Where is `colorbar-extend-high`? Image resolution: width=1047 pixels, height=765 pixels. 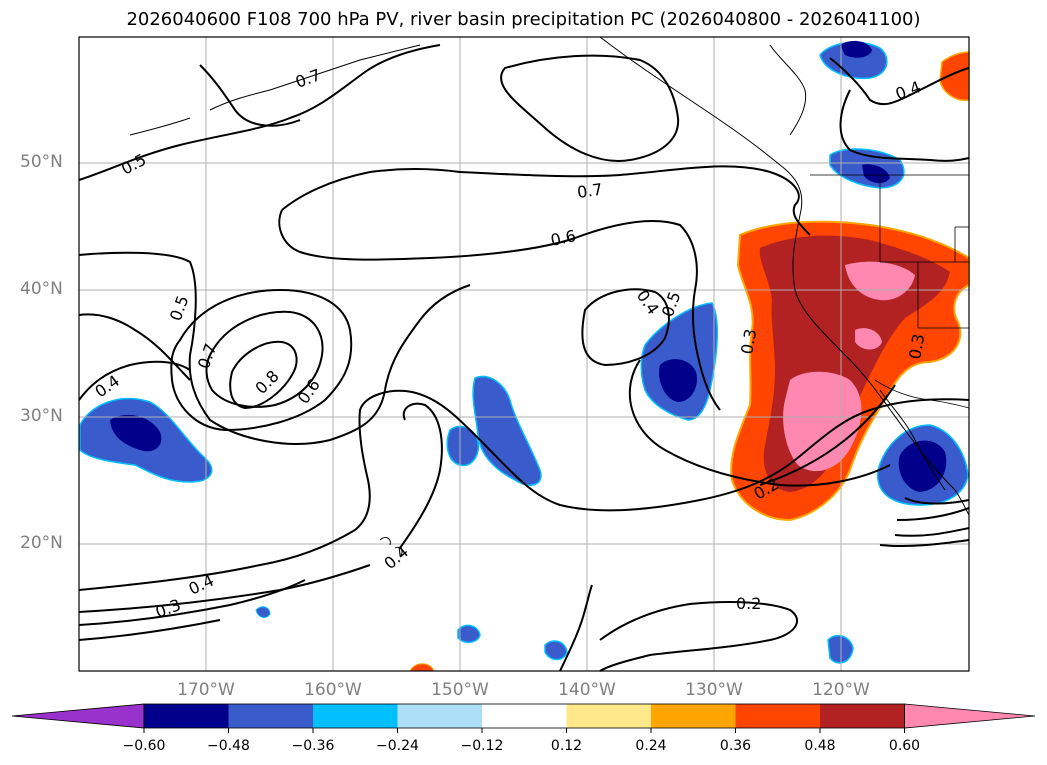
colorbar-extend-high is located at coordinates (970, 716).